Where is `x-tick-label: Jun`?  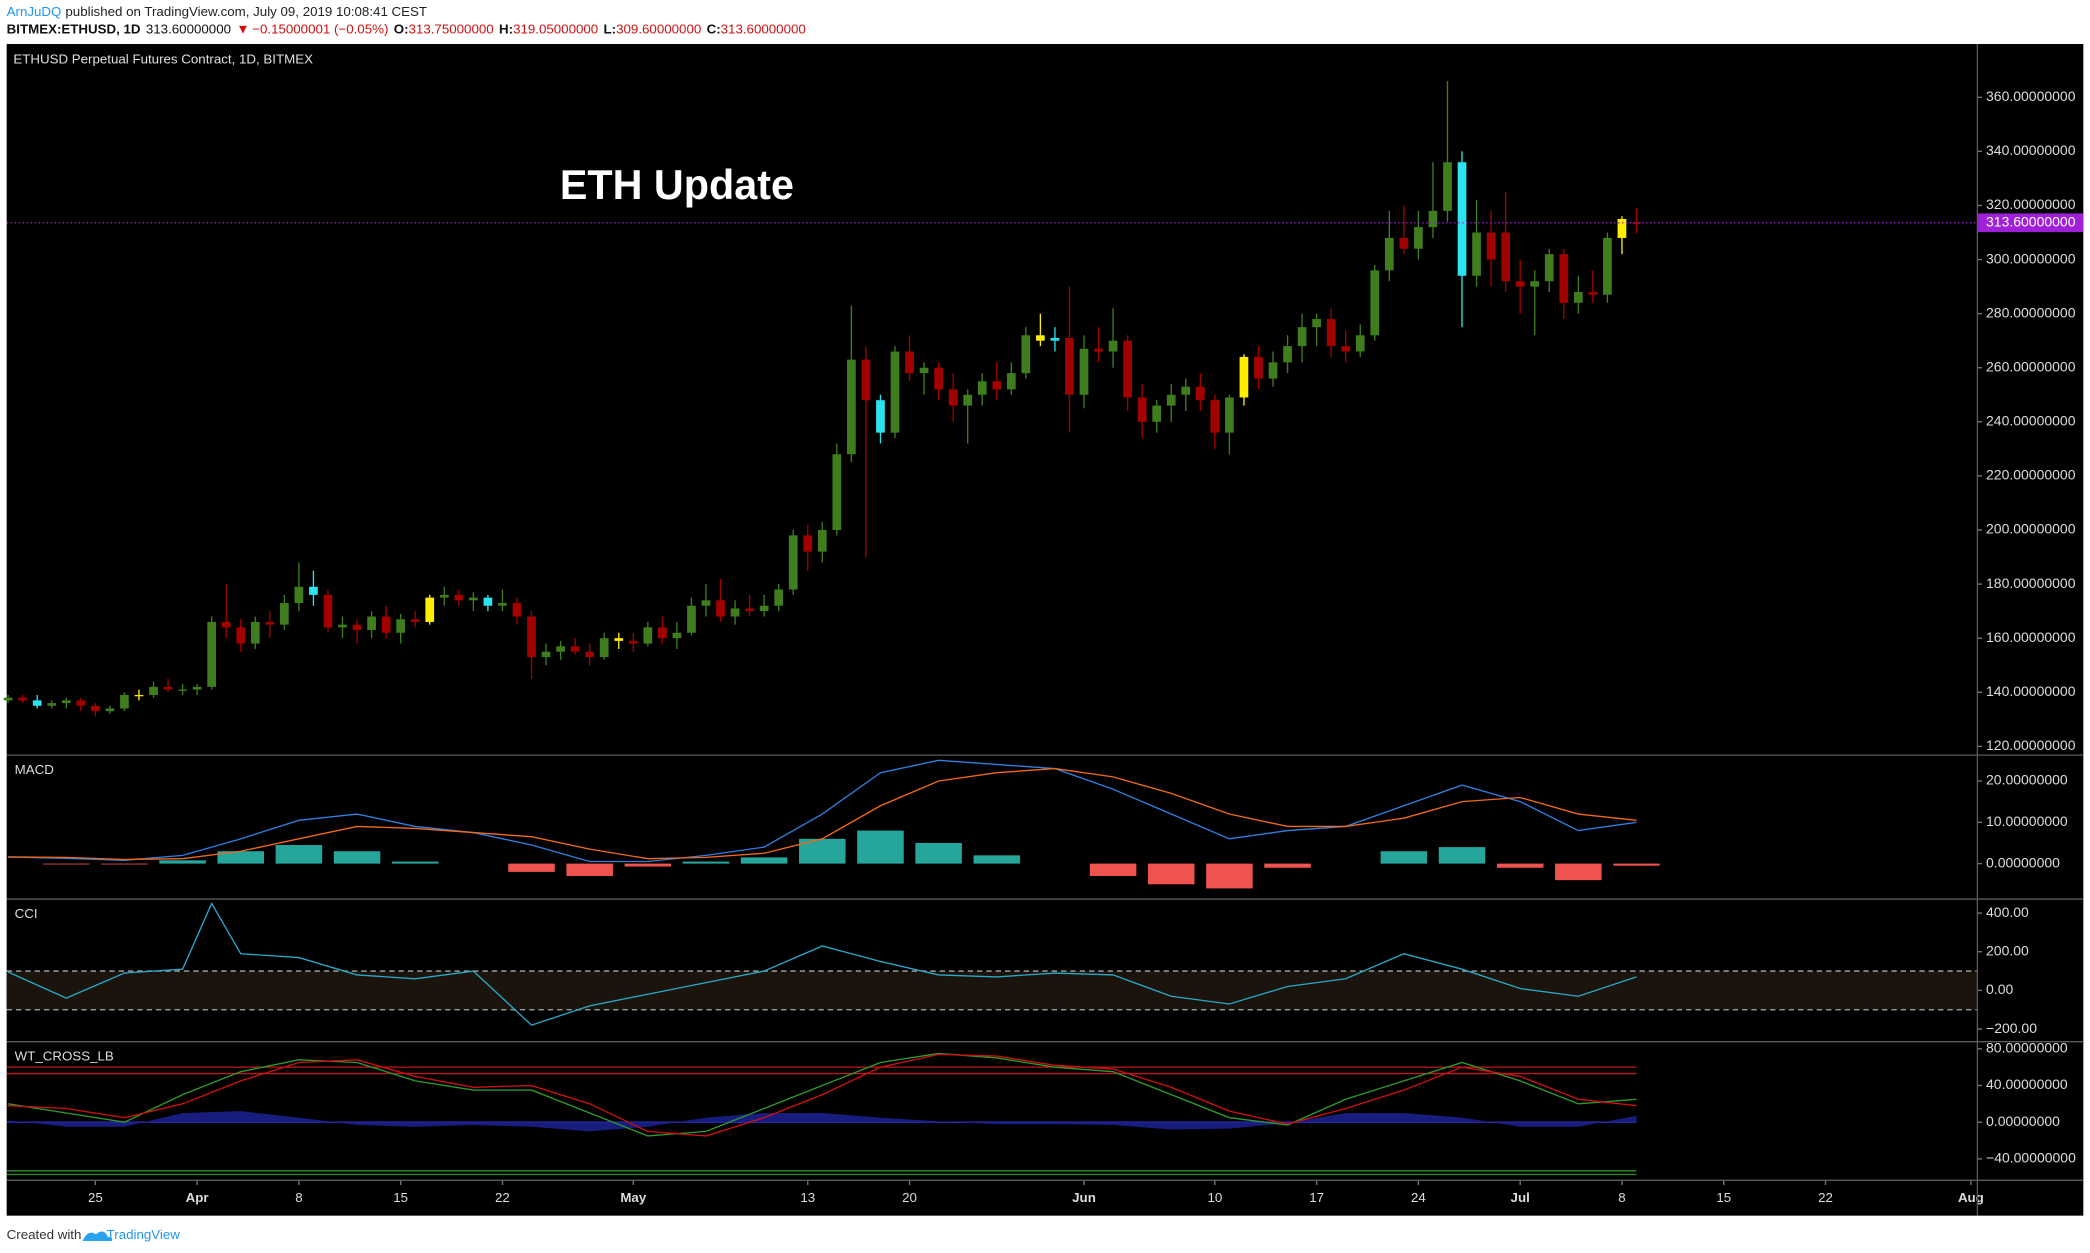 x-tick-label: Jun is located at coordinates (1084, 1197).